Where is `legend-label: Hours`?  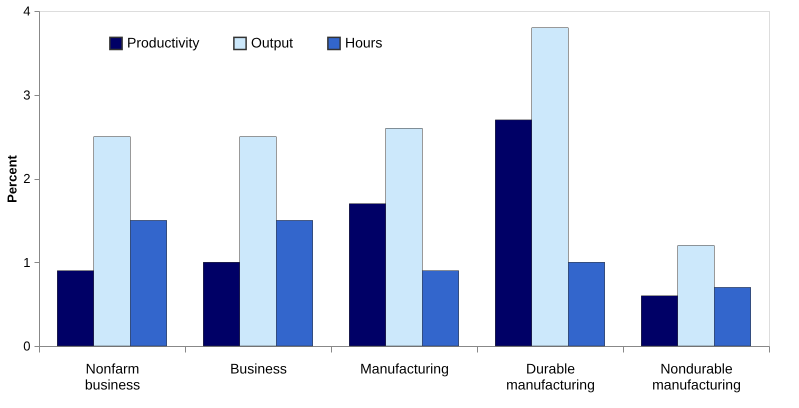
legend-label: Hours is located at coordinates (363, 42).